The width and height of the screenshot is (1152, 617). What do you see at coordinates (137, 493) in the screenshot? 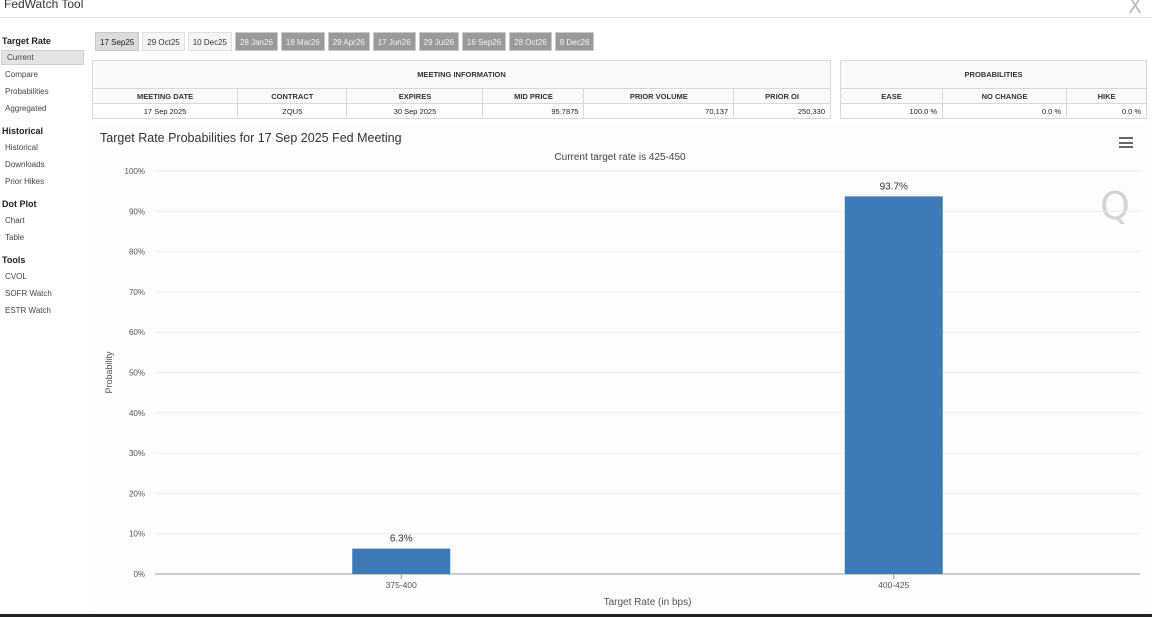
I see `y-tick-label: 20%` at bounding box center [137, 493].